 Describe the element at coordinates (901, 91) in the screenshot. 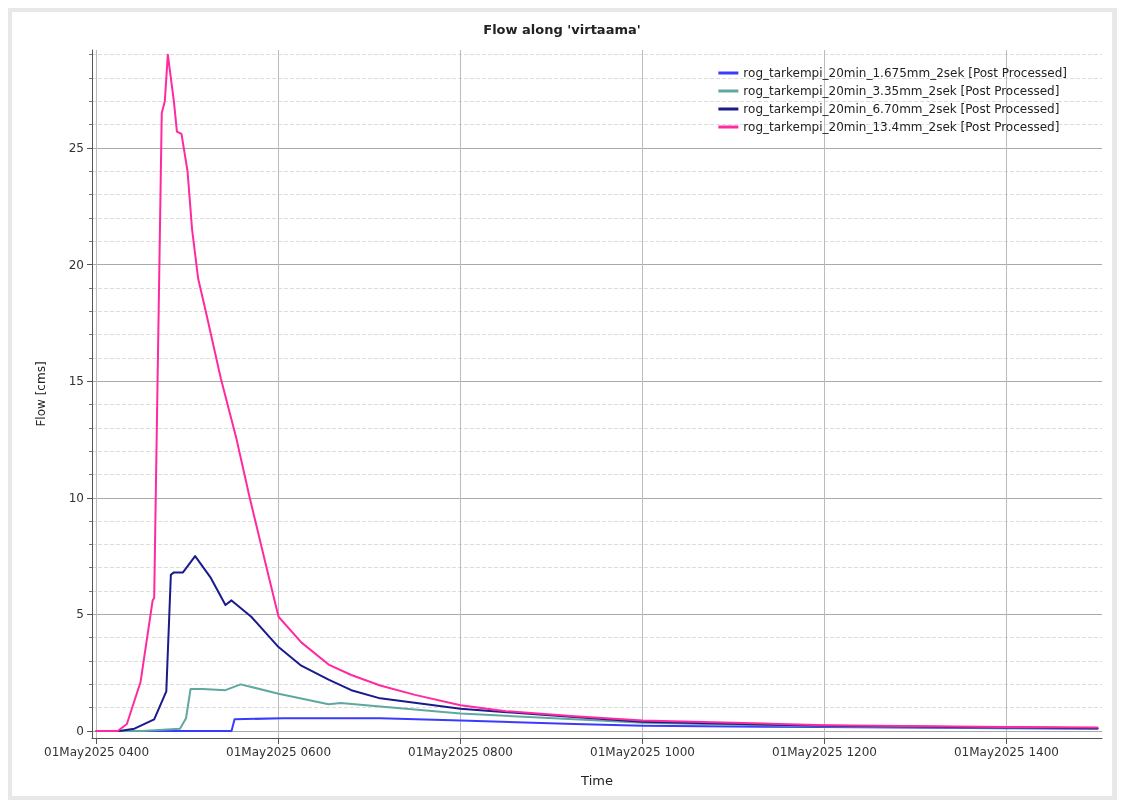

I see `legend-label: rog_tarkempi_20min_3.35mm_2sek [Post Processed]` at that location.